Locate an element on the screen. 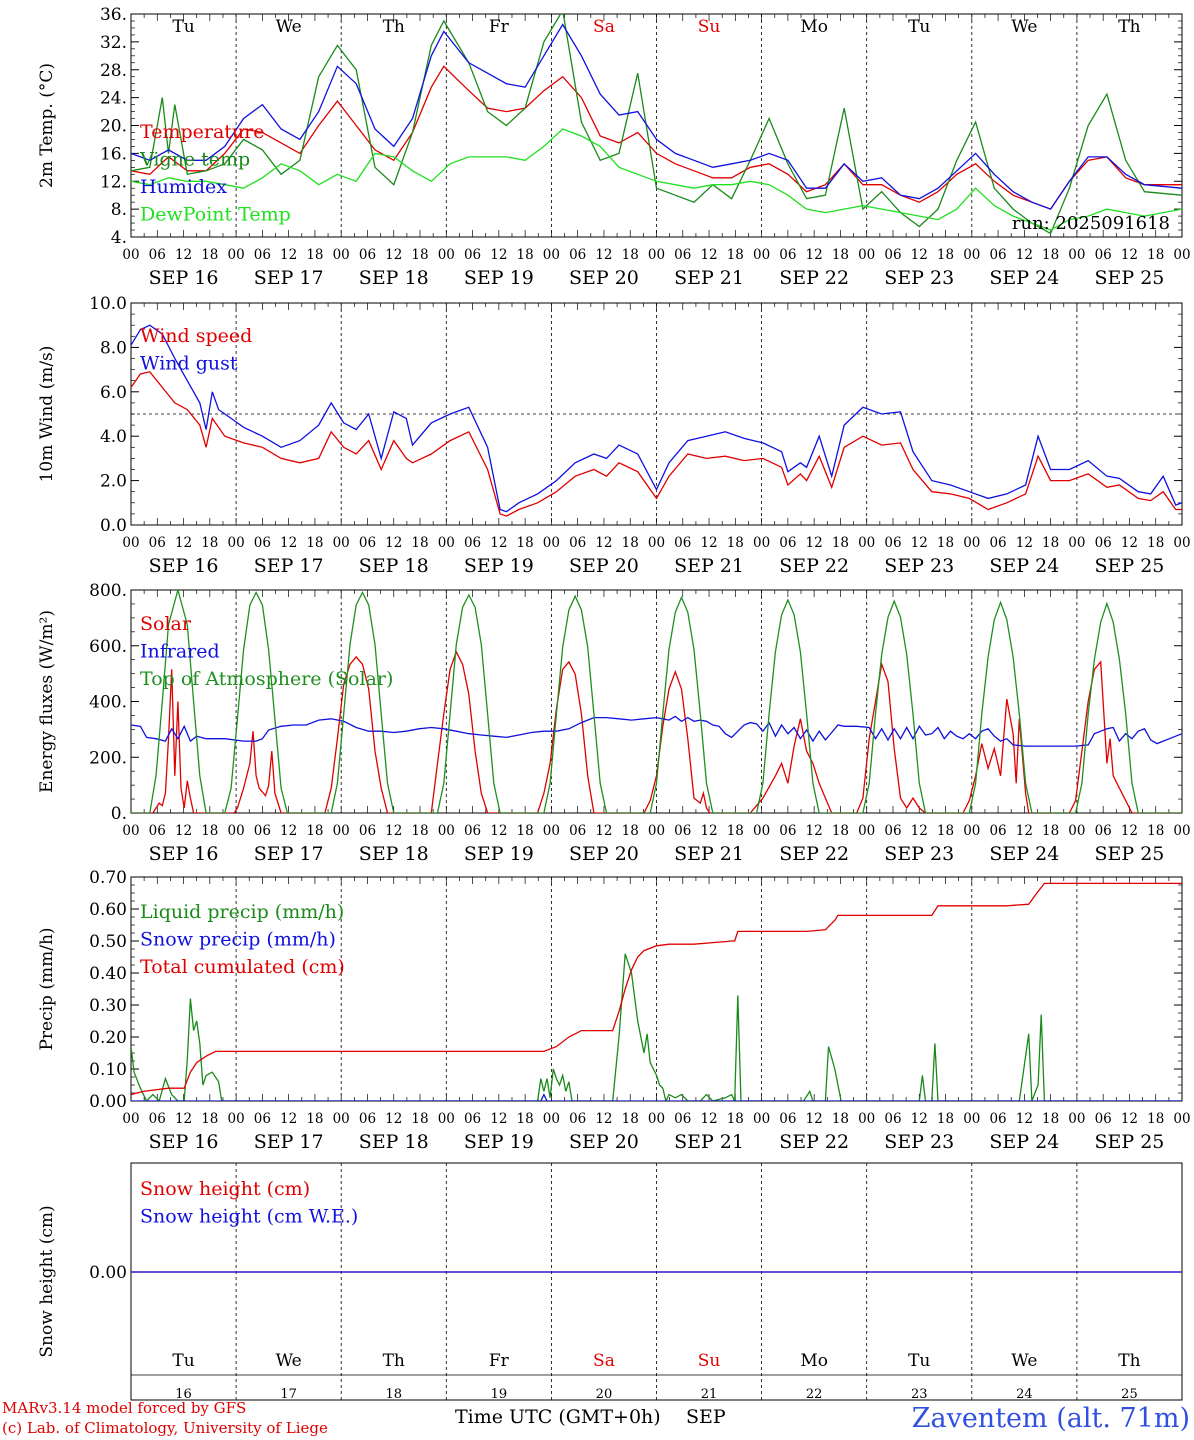 This screenshot has width=1194, height=1440. temp-date-label: SEP 22 is located at coordinates (814, 278).